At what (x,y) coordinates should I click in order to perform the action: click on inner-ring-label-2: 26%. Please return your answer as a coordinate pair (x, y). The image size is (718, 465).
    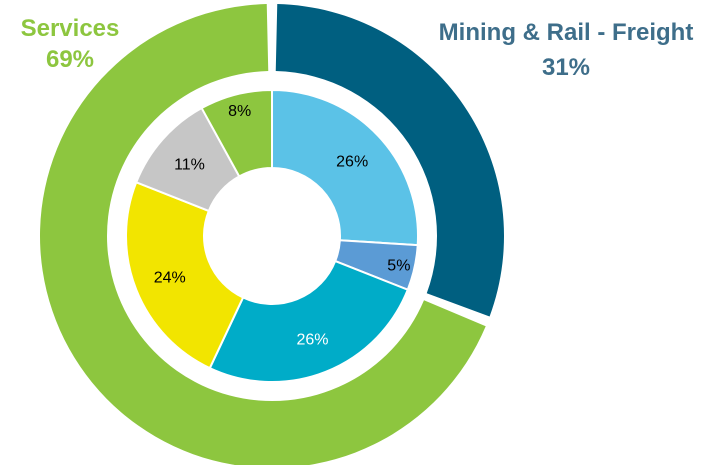
    Looking at the image, I should click on (312, 339).